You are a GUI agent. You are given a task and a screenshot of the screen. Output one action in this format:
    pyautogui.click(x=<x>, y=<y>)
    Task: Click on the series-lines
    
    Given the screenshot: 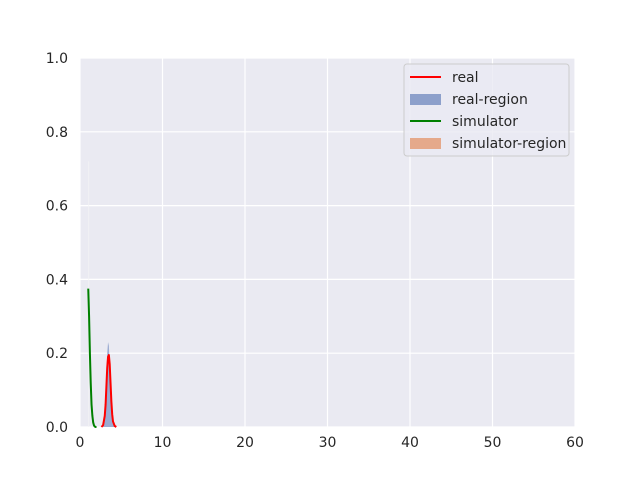 What is the action you would take?
    pyautogui.click(x=102, y=358)
    